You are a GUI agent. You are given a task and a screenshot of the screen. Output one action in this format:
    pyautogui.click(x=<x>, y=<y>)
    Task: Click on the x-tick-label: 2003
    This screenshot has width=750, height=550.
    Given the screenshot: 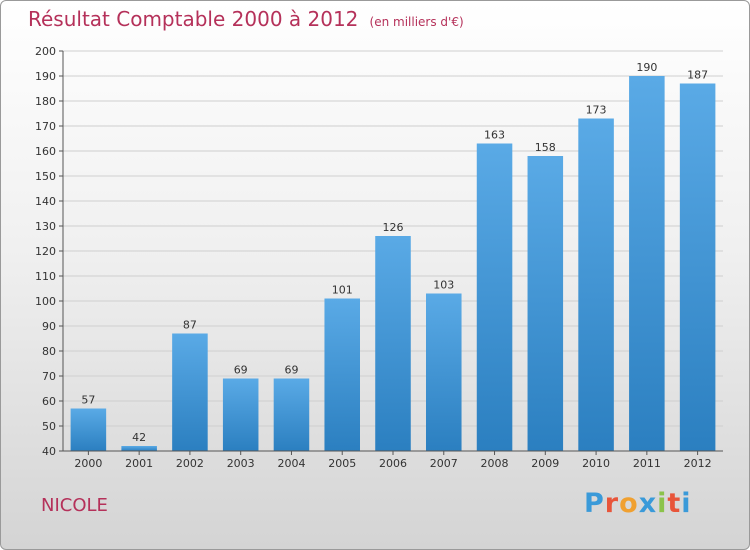 What is the action you would take?
    pyautogui.click(x=241, y=463)
    